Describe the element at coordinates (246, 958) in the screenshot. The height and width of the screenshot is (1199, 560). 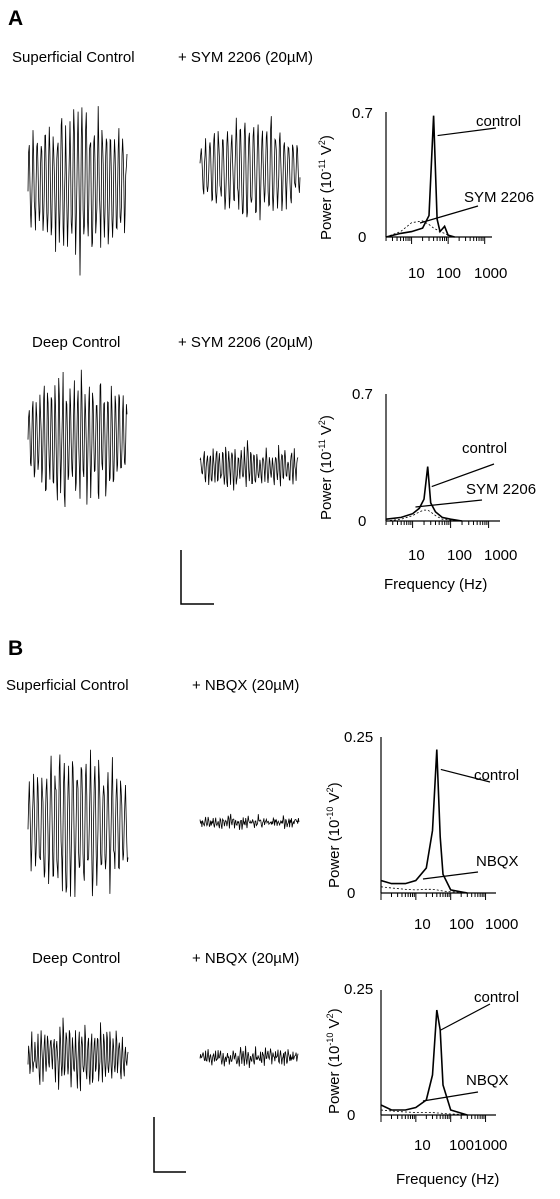
I see `b-deep-drug-label: + NBQX (20µM)` at that location.